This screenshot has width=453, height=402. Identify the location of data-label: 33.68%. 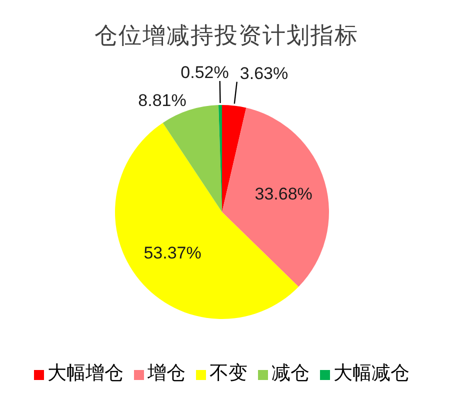
(283, 194).